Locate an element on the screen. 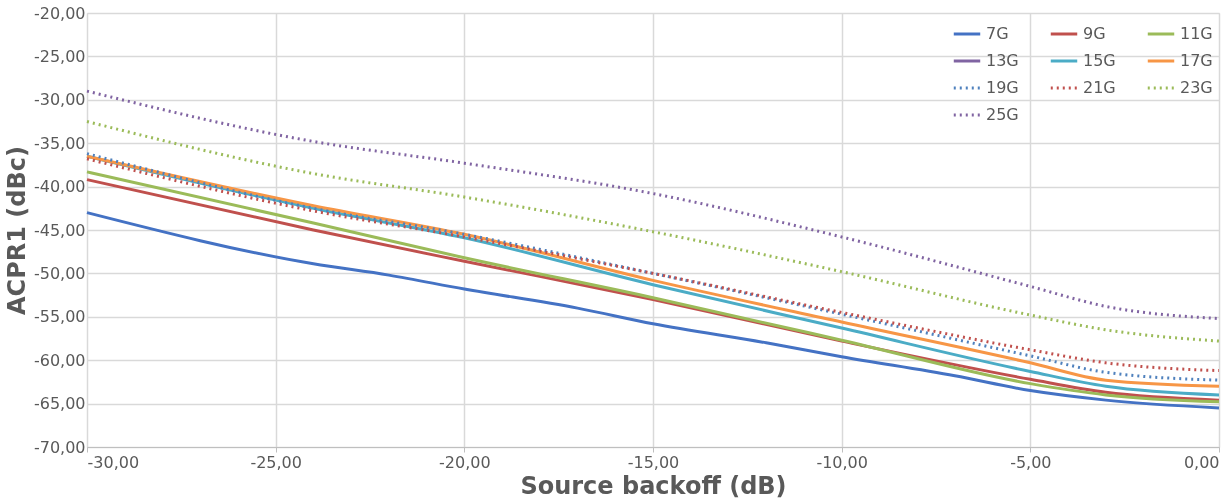 Image resolution: width=1226 pixels, height=503 pixels. legend-label: 19G is located at coordinates (1002, 87).